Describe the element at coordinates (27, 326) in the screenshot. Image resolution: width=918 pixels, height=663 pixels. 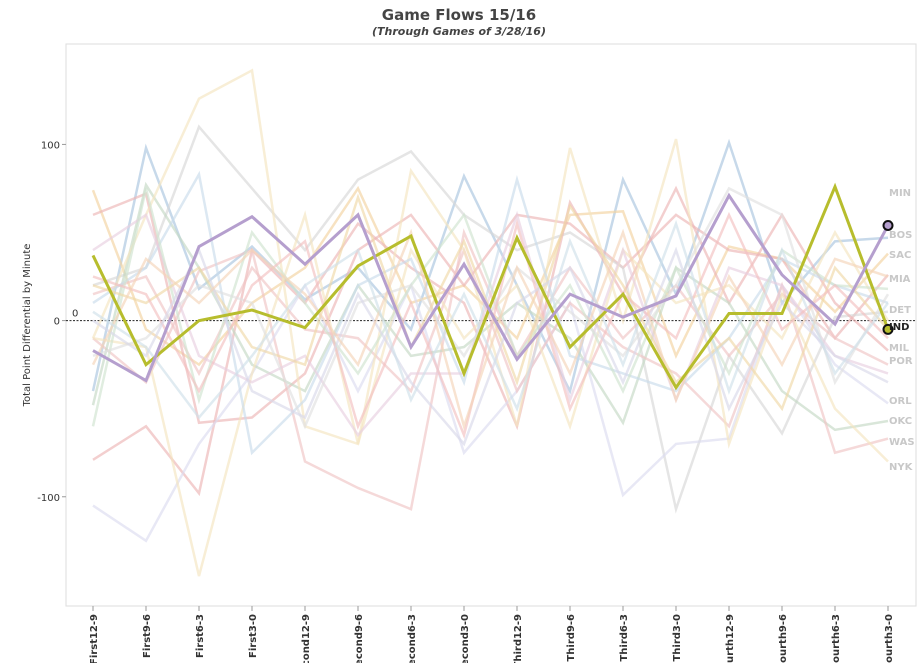
I see `y-axis-label: Total Point Differential by Minute` at that location.